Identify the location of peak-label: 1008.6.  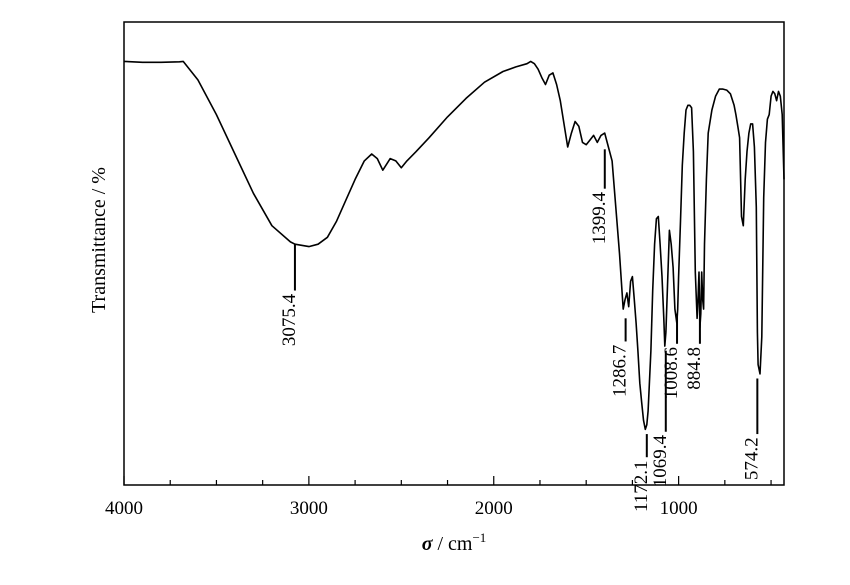
(671, 373).